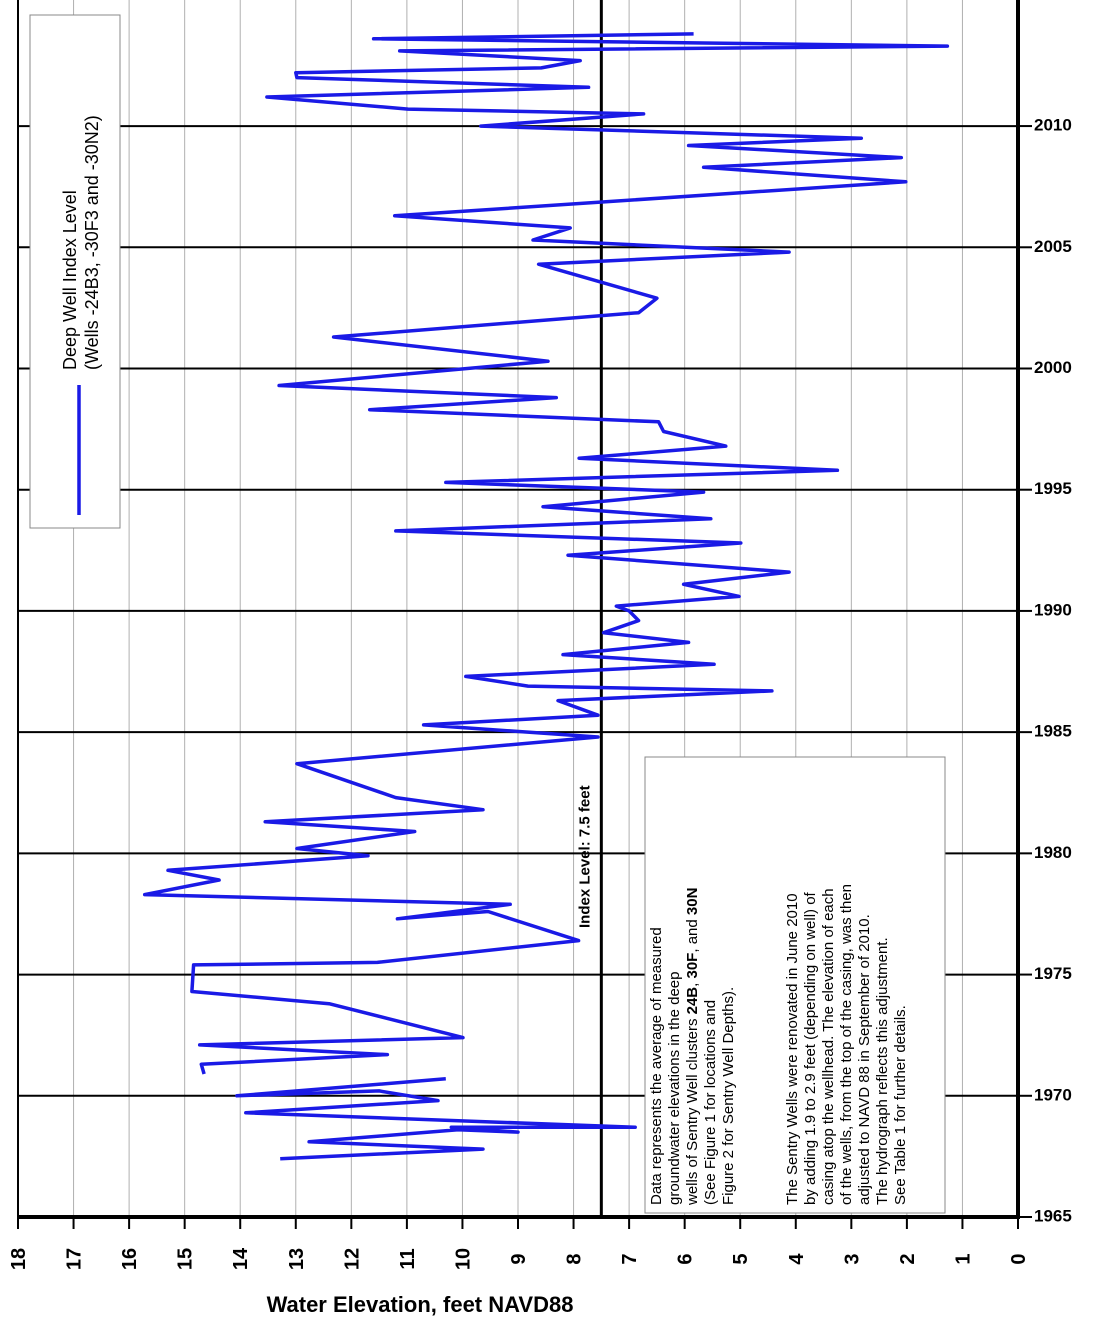  I want to click on note-text: Figure 2 for Sentry Well Depths)., so click(728, 1096).